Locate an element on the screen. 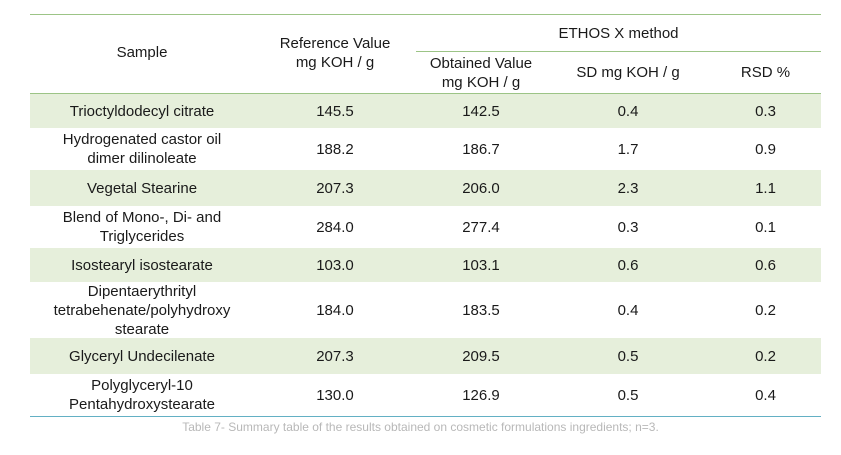 Image resolution: width=841 pixels, height=455 pixels. cell-reference-value: 145.5 is located at coordinates (335, 111).